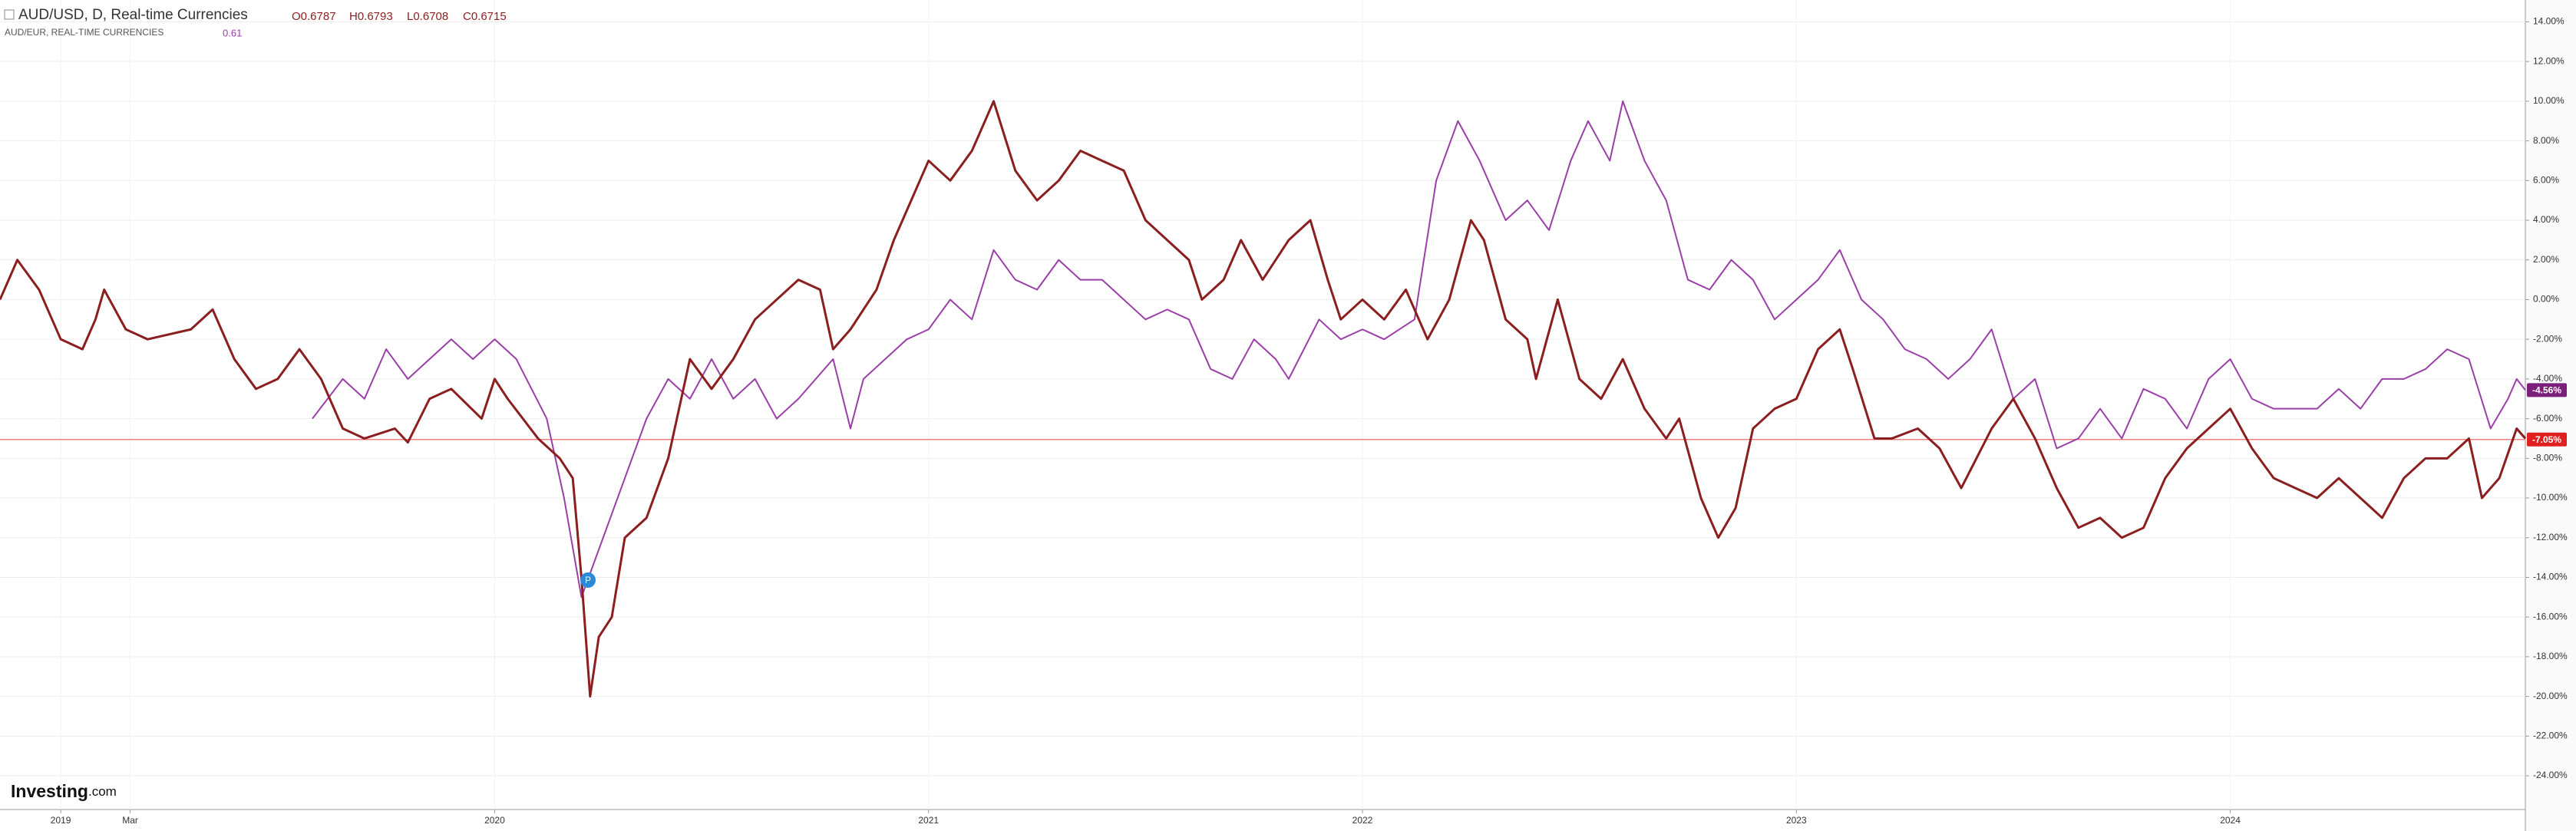  Describe the element at coordinates (2547, 378) in the screenshot. I see `y-tick-label: -4.00%` at that location.